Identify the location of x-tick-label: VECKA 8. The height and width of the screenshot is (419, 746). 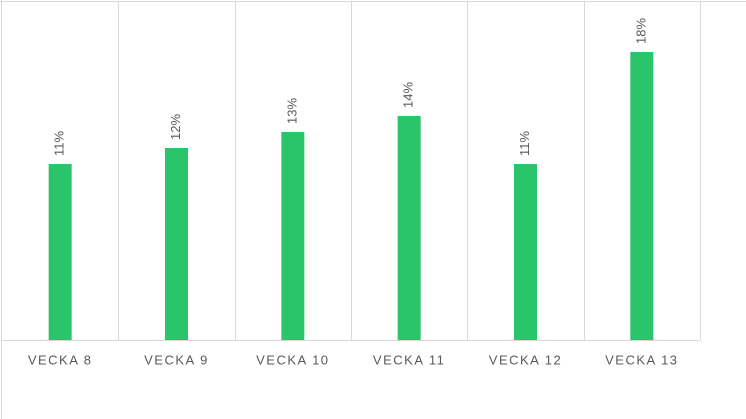
(60, 359).